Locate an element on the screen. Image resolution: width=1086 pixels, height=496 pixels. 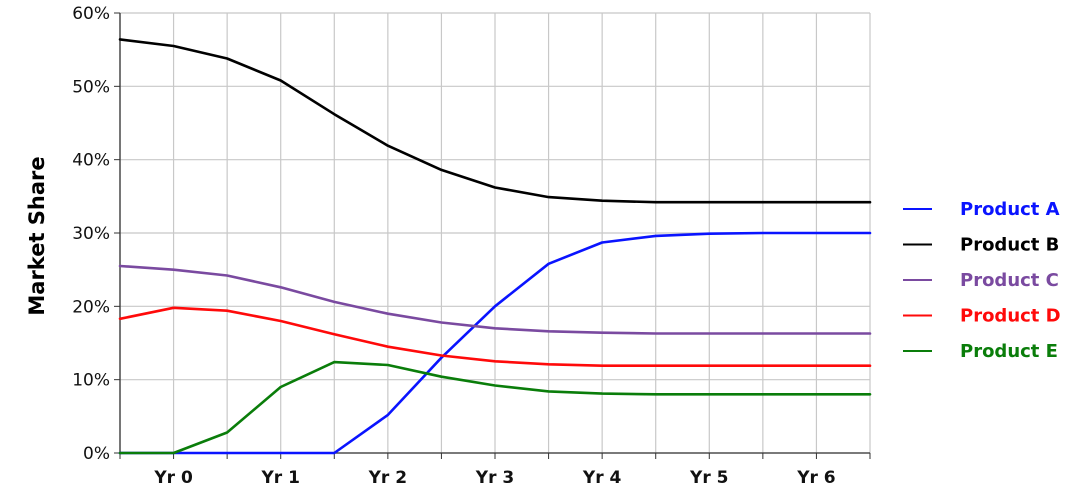
y-tick-label: 30% is located at coordinates (91, 234).